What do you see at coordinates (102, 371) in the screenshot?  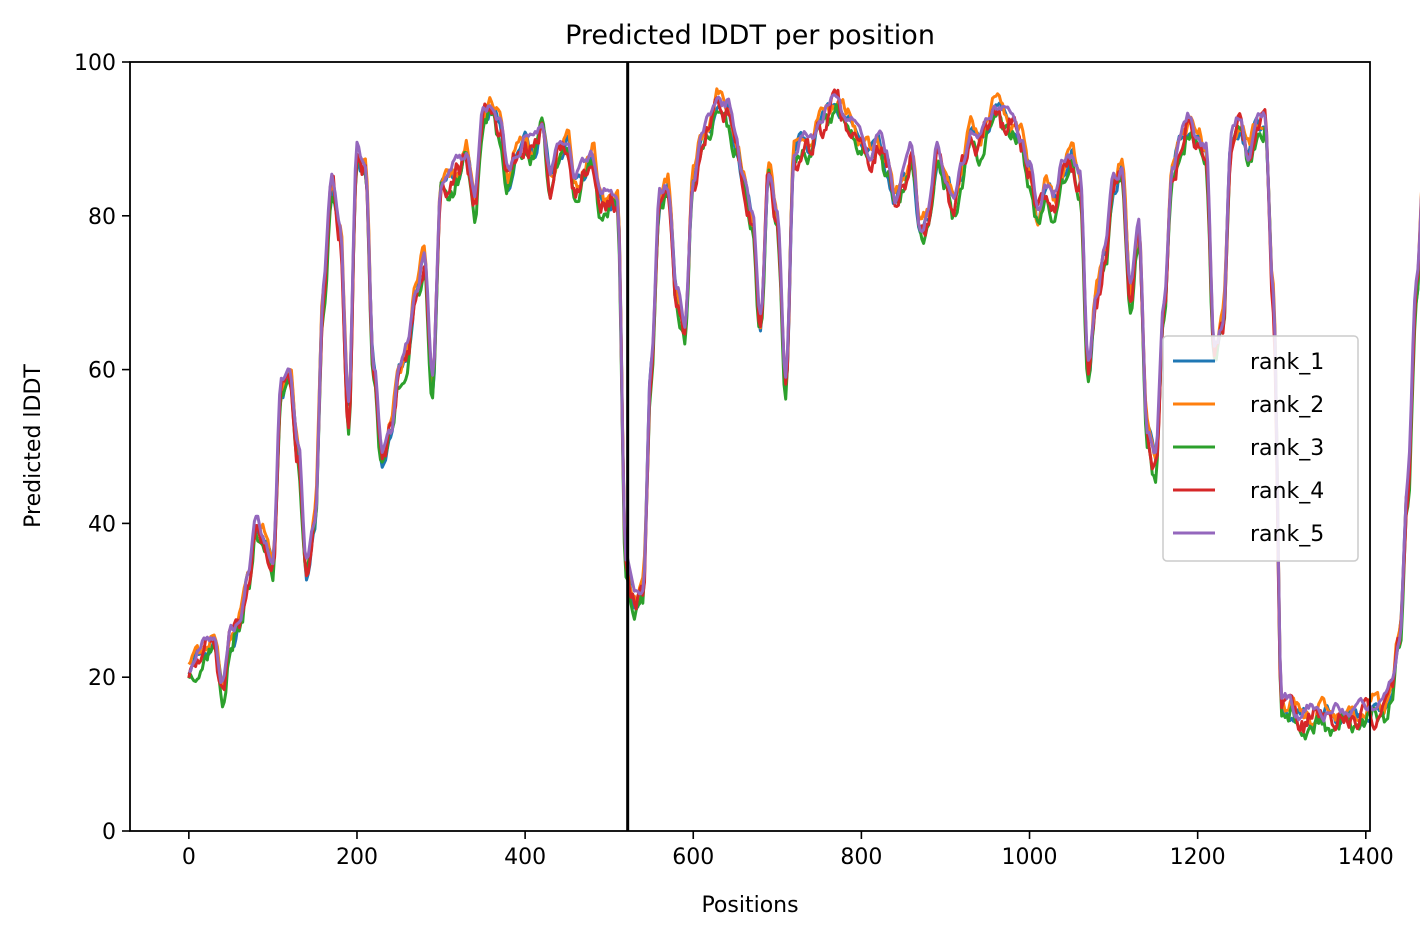 I see `y-tick-label: 60` at bounding box center [102, 371].